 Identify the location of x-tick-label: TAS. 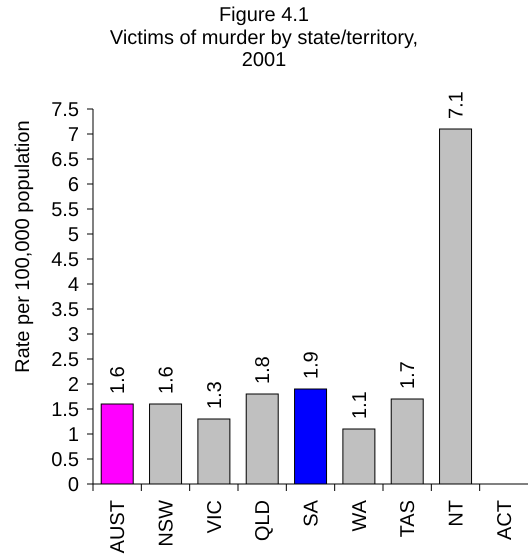
(408, 519).